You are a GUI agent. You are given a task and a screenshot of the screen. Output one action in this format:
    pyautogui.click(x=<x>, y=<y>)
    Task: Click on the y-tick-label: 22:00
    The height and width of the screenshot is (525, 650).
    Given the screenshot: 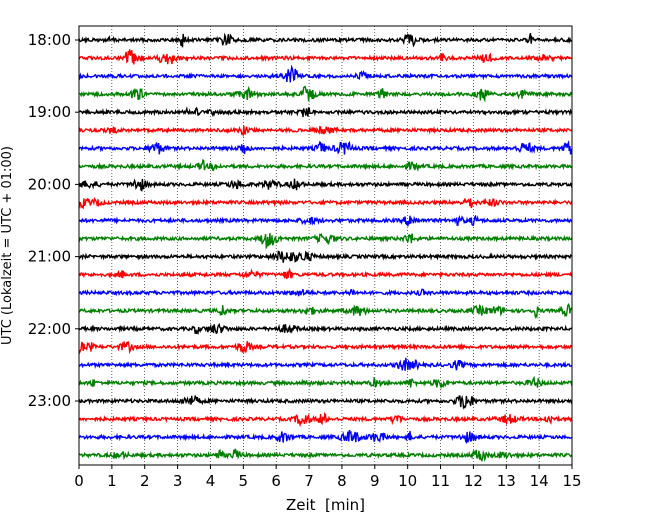 What is the action you would take?
    pyautogui.click(x=49, y=329)
    